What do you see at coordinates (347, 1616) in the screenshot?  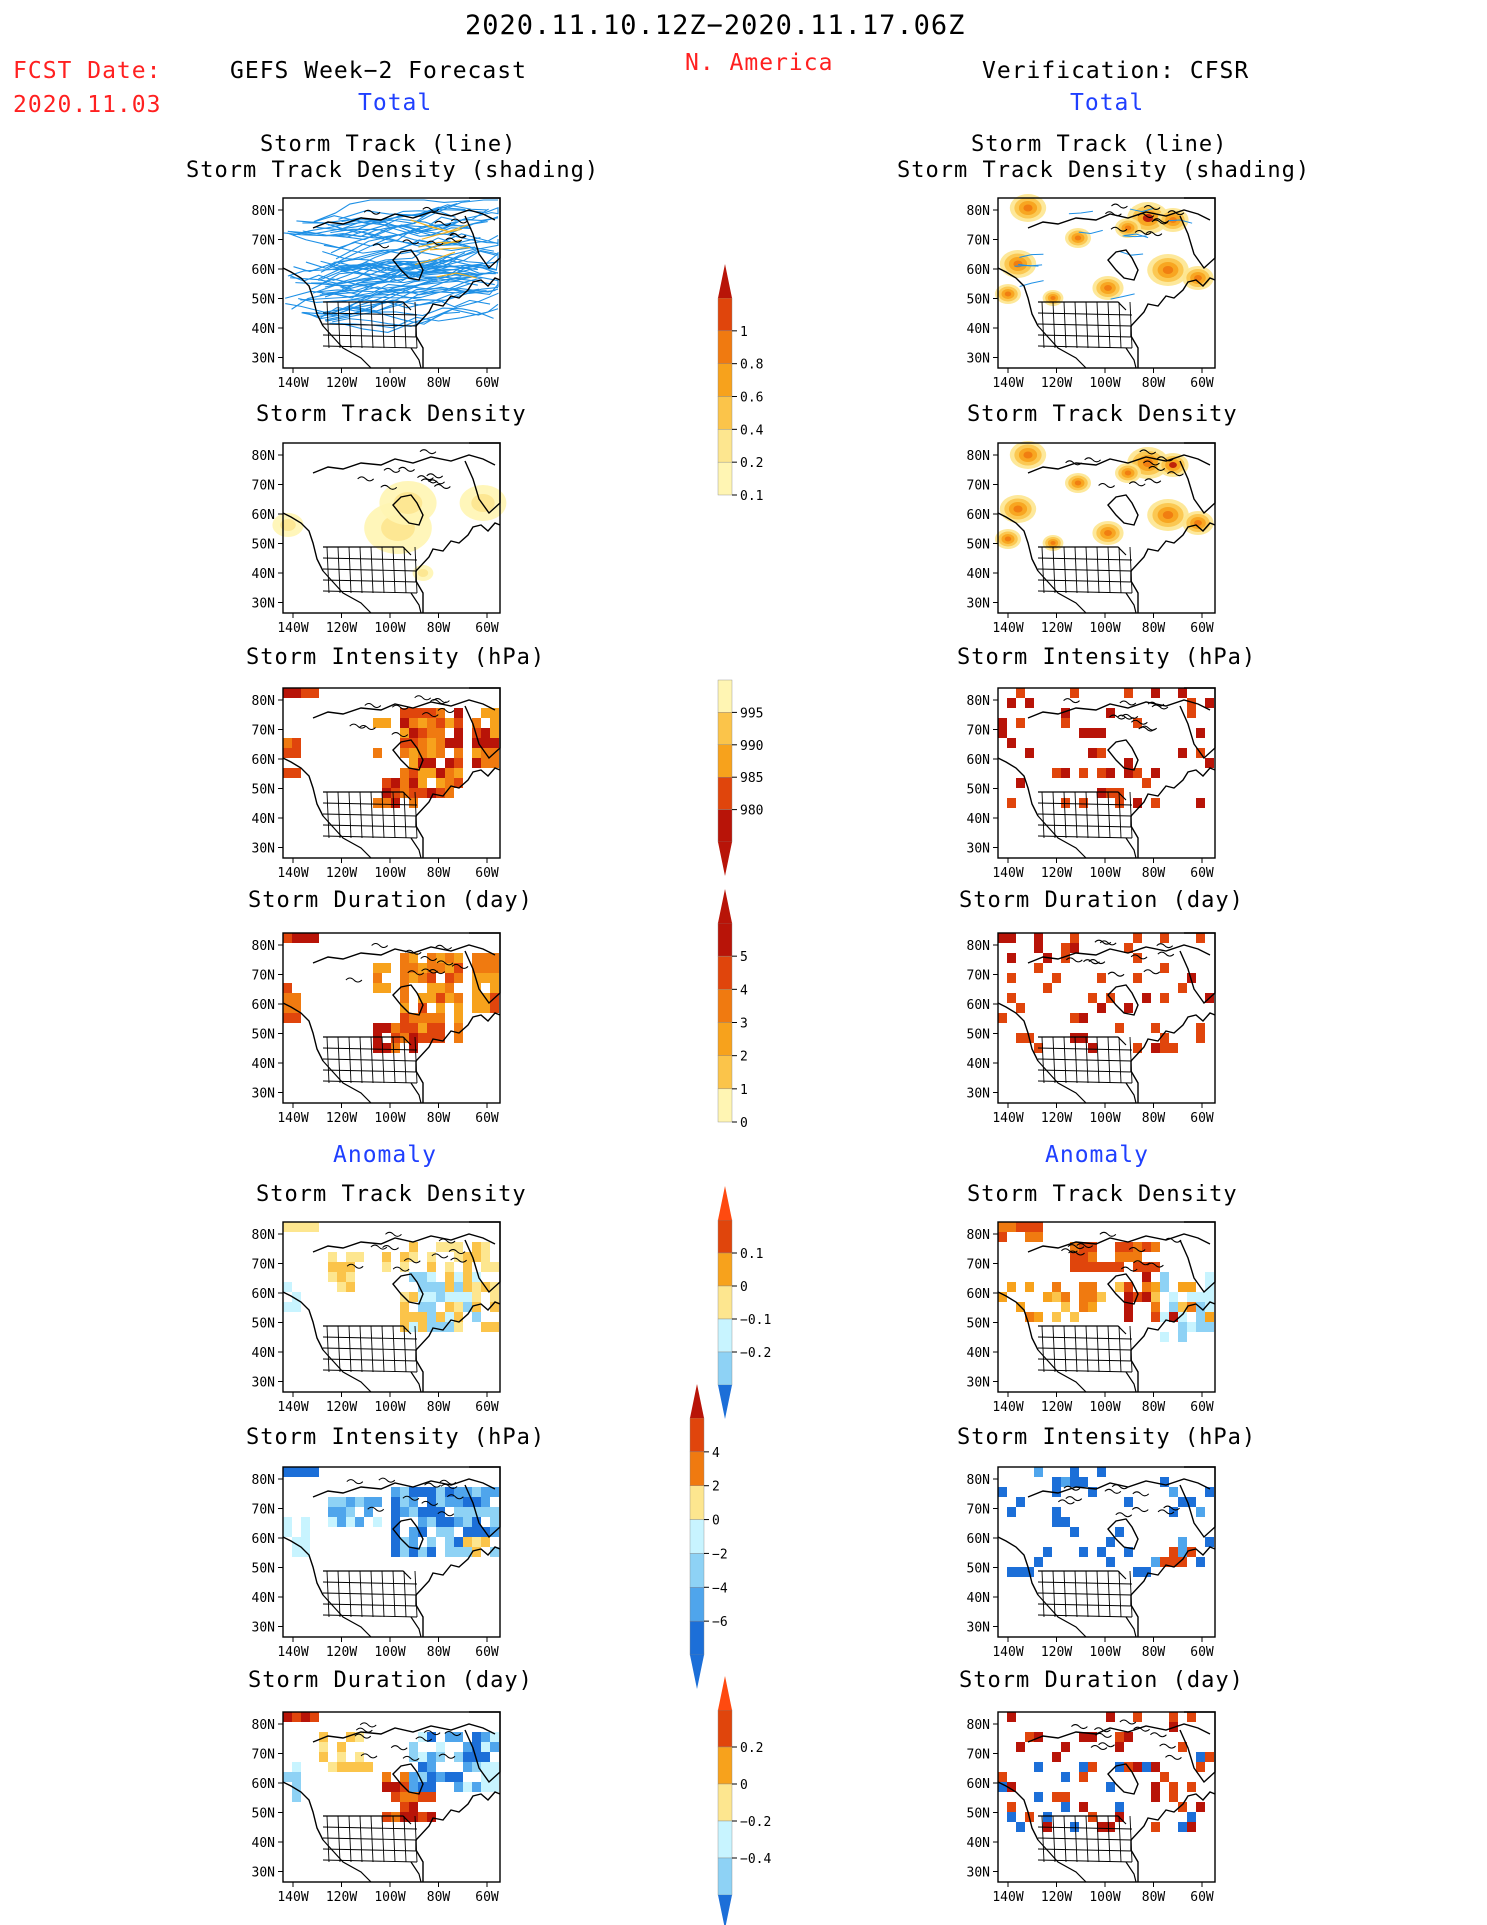 I see `panel-r5-gefs-mexico` at bounding box center [347, 1616].